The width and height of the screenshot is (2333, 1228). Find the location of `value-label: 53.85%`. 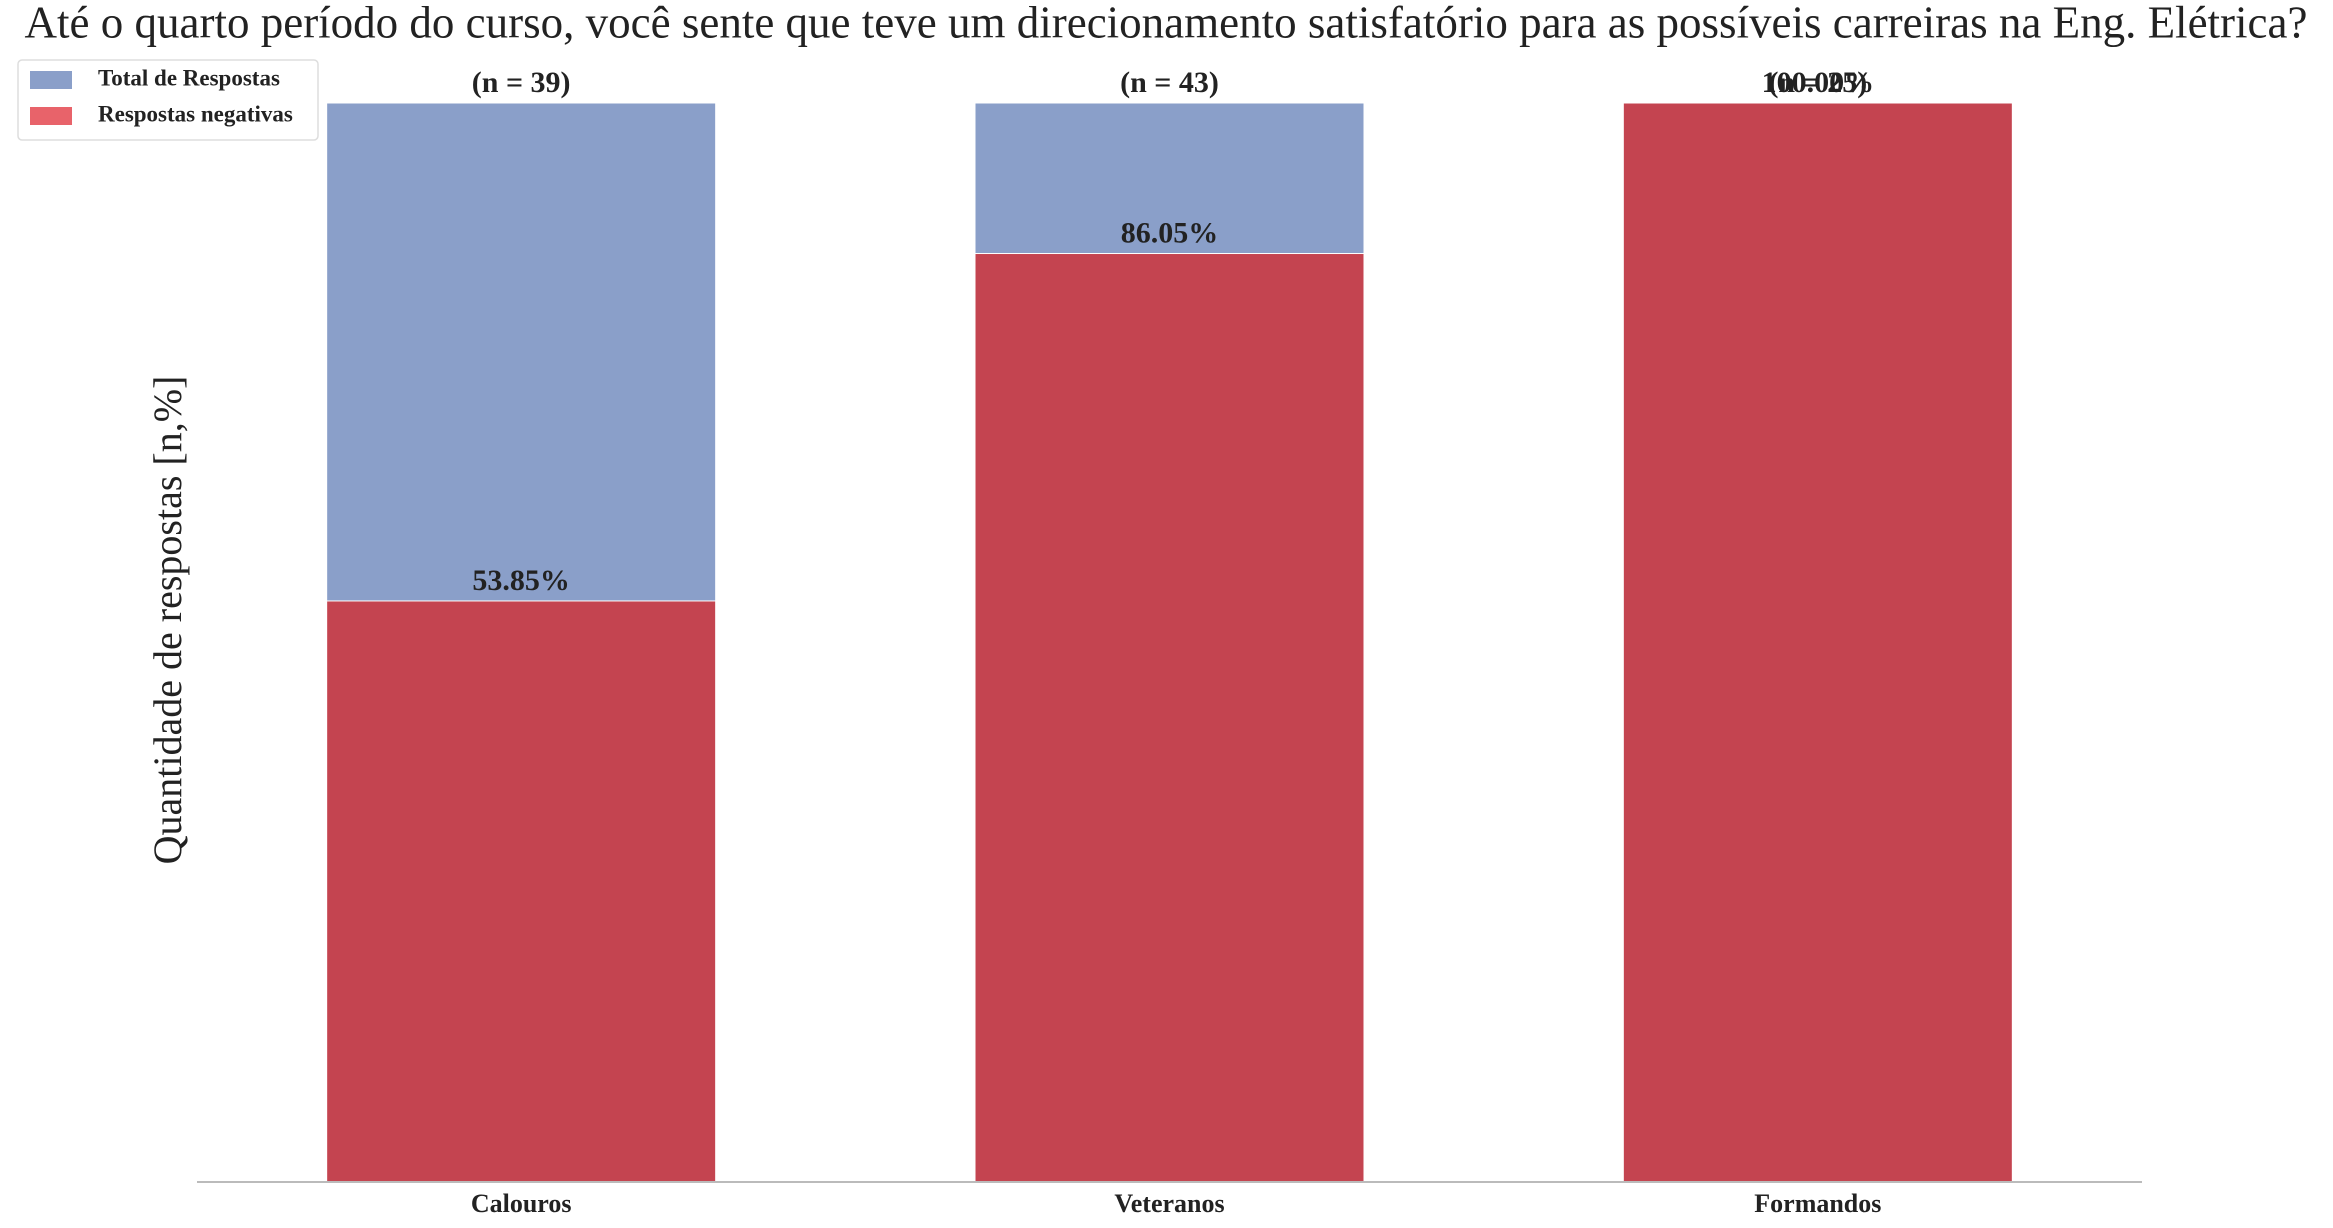

value-label: 53.85% is located at coordinates (521, 580).